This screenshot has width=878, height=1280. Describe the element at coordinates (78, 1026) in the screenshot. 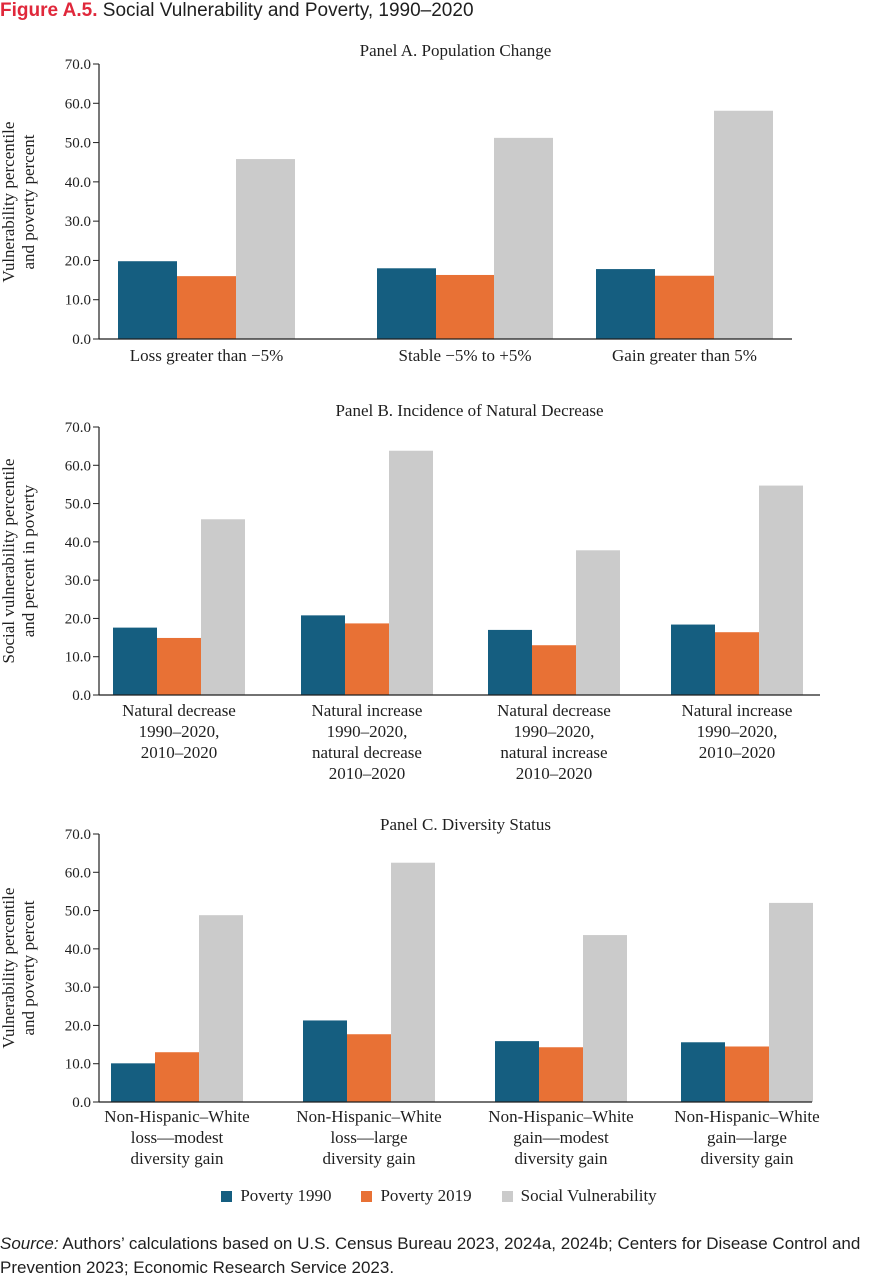

I see `panel-c-y-tick-label: 20.0` at that location.